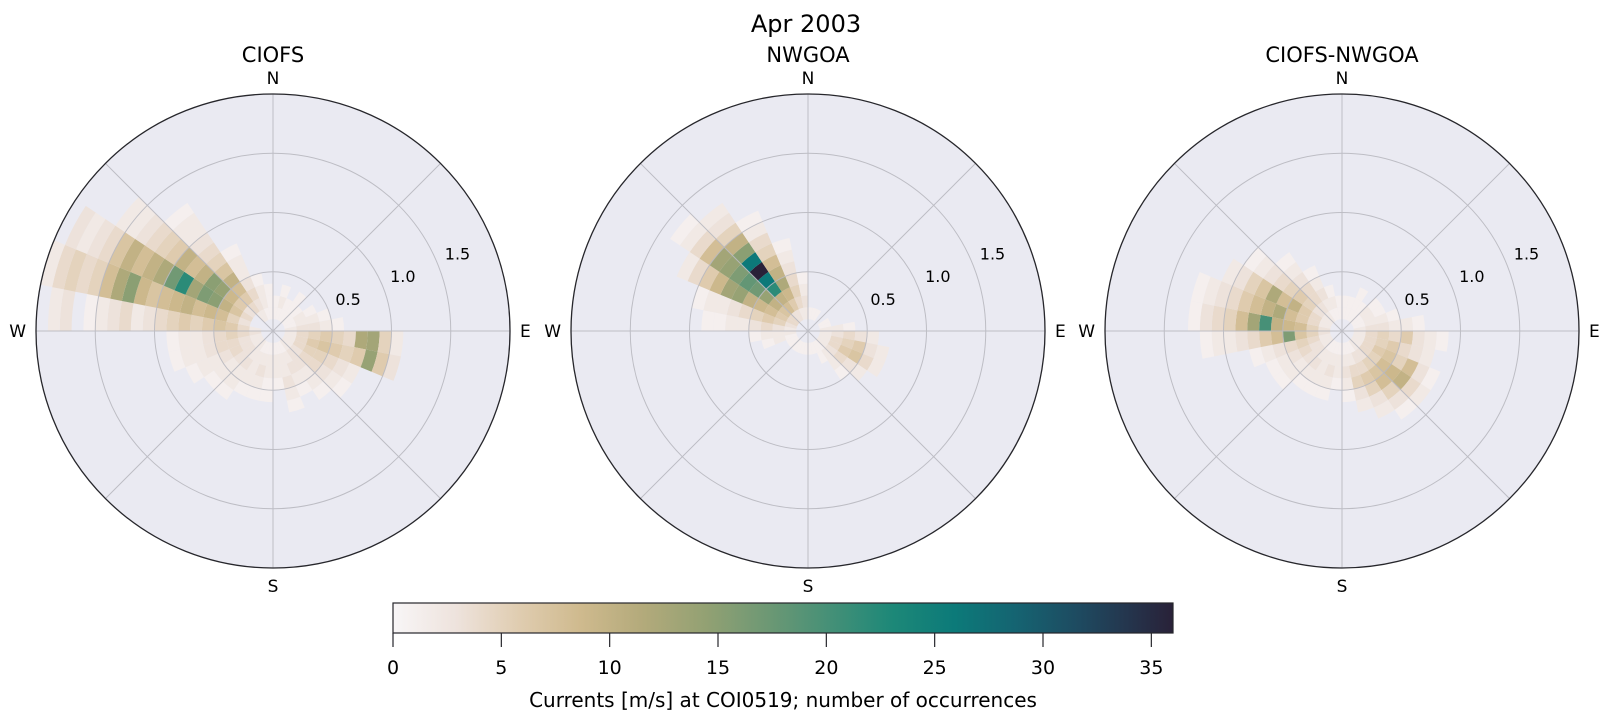  Describe the element at coordinates (1060, 332) in the screenshot. I see `cardinal-label-e: E` at that location.